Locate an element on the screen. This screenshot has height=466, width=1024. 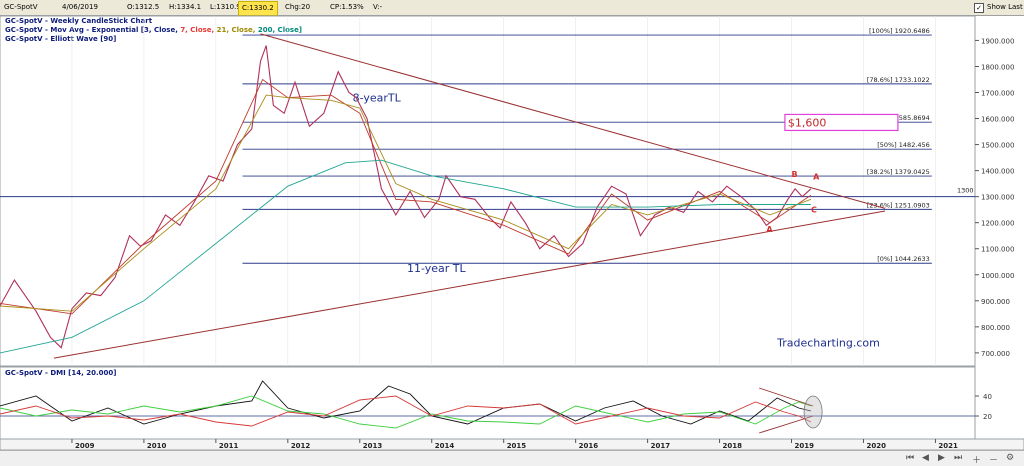
change-label: Chg:20 is located at coordinates (298, 7).